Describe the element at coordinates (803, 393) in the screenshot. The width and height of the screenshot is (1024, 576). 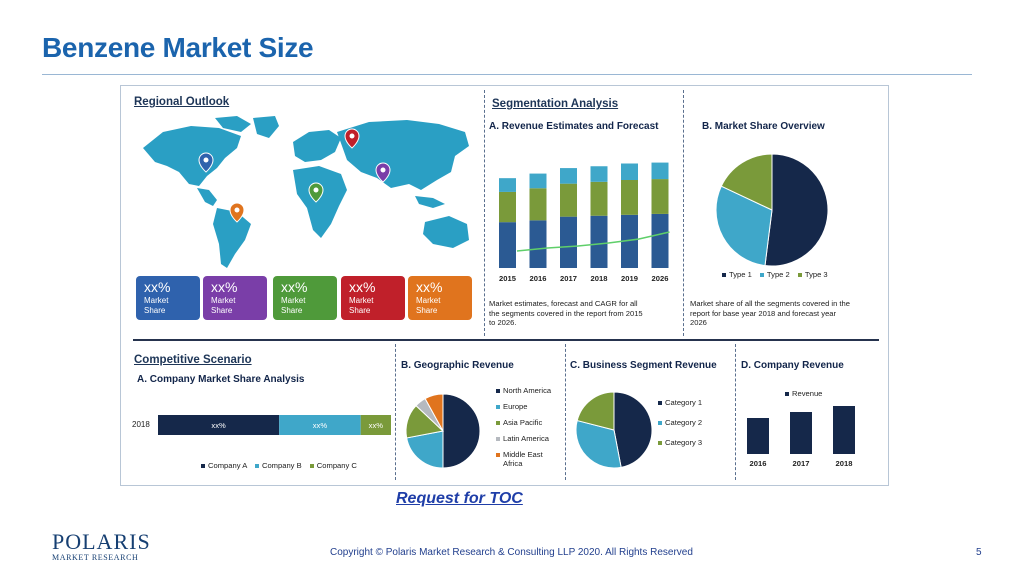
I see `company-revenue-legend: Revenue` at that location.